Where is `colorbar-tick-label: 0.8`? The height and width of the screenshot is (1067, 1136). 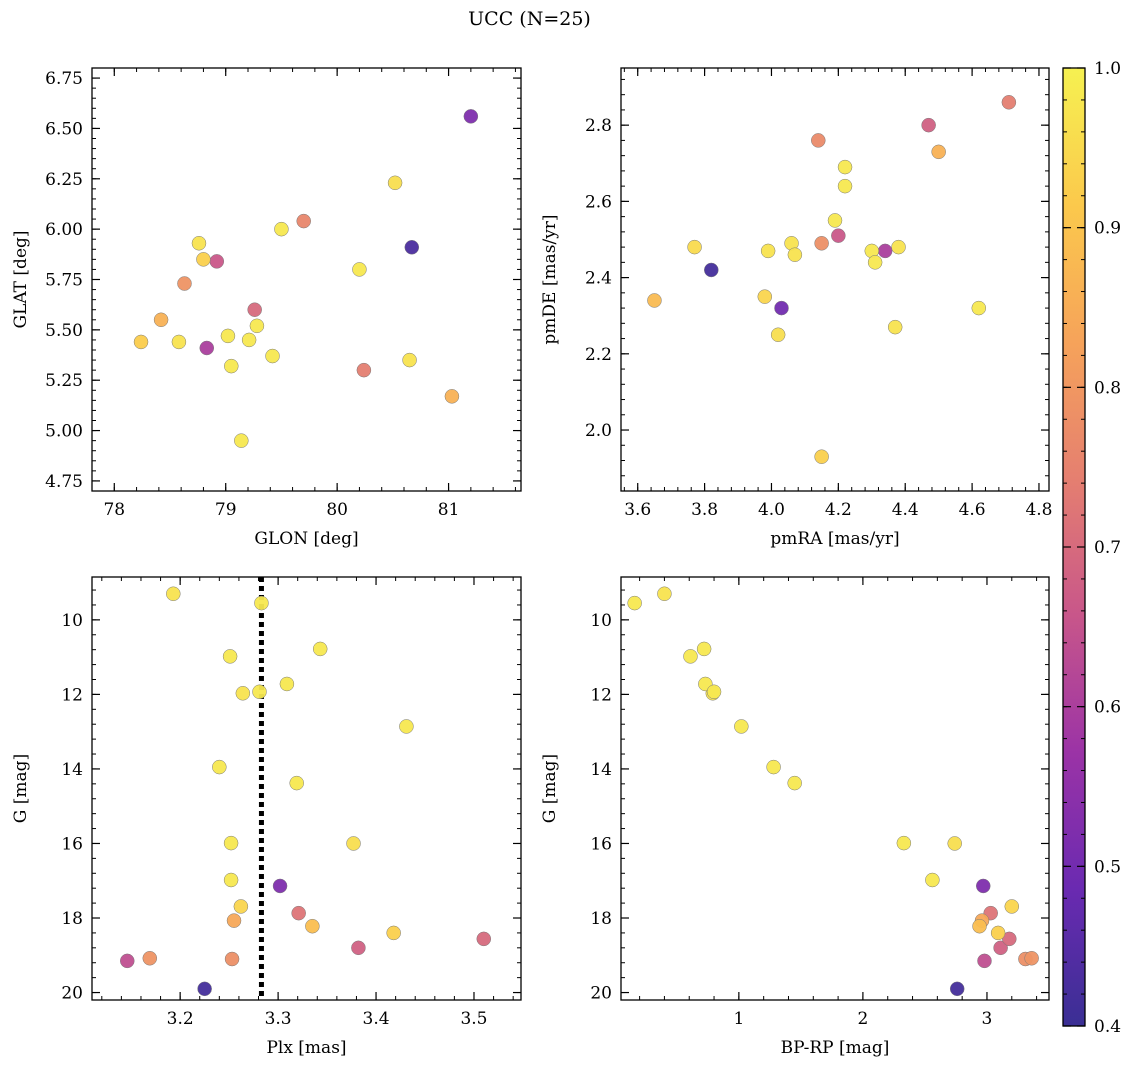 colorbar-tick-label: 0.8 is located at coordinates (1107, 388).